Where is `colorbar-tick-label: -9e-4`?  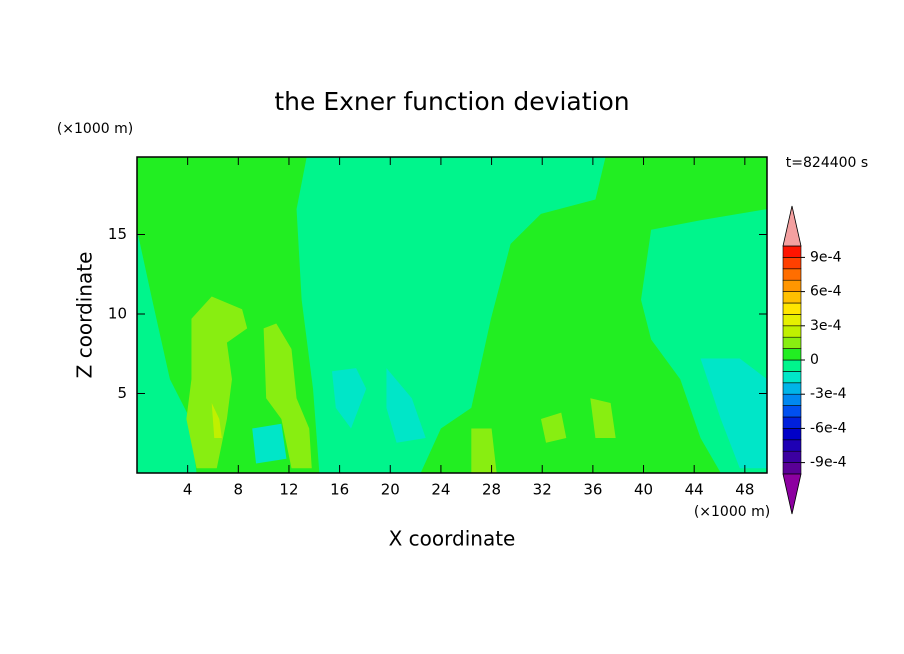
colorbar-tick-label: -9e-4 is located at coordinates (828, 463).